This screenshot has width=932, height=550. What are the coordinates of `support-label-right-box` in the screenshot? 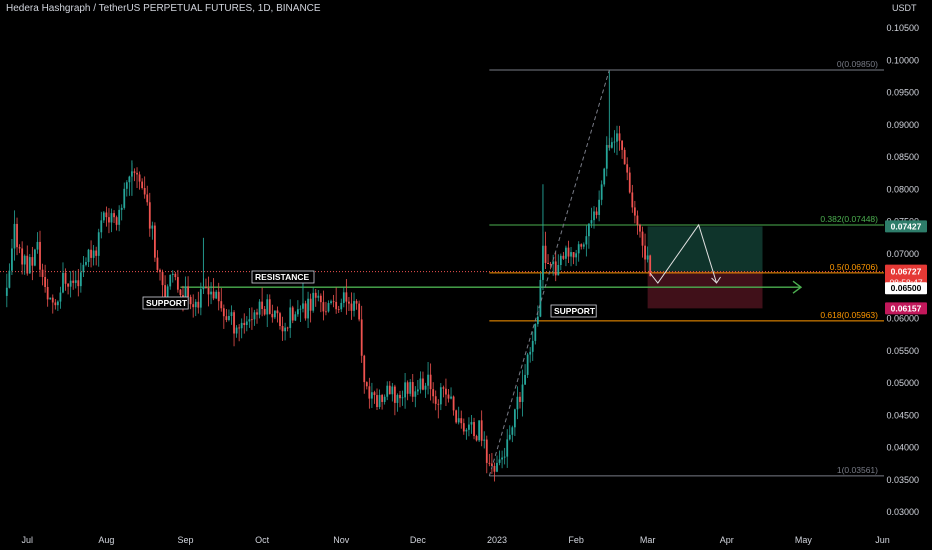 It's located at (573, 311).